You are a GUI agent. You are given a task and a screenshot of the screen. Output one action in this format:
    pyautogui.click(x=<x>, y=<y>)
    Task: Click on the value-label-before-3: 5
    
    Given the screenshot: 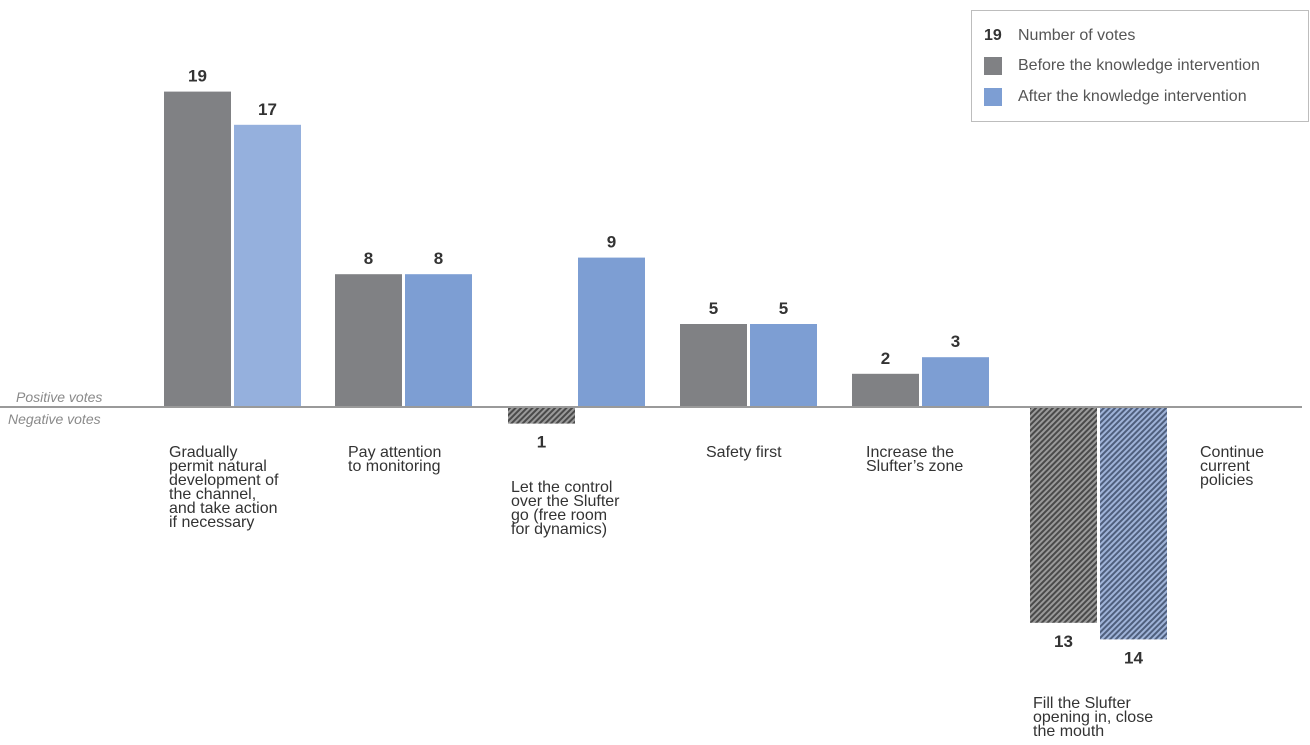 What is the action you would take?
    pyautogui.click(x=713, y=308)
    